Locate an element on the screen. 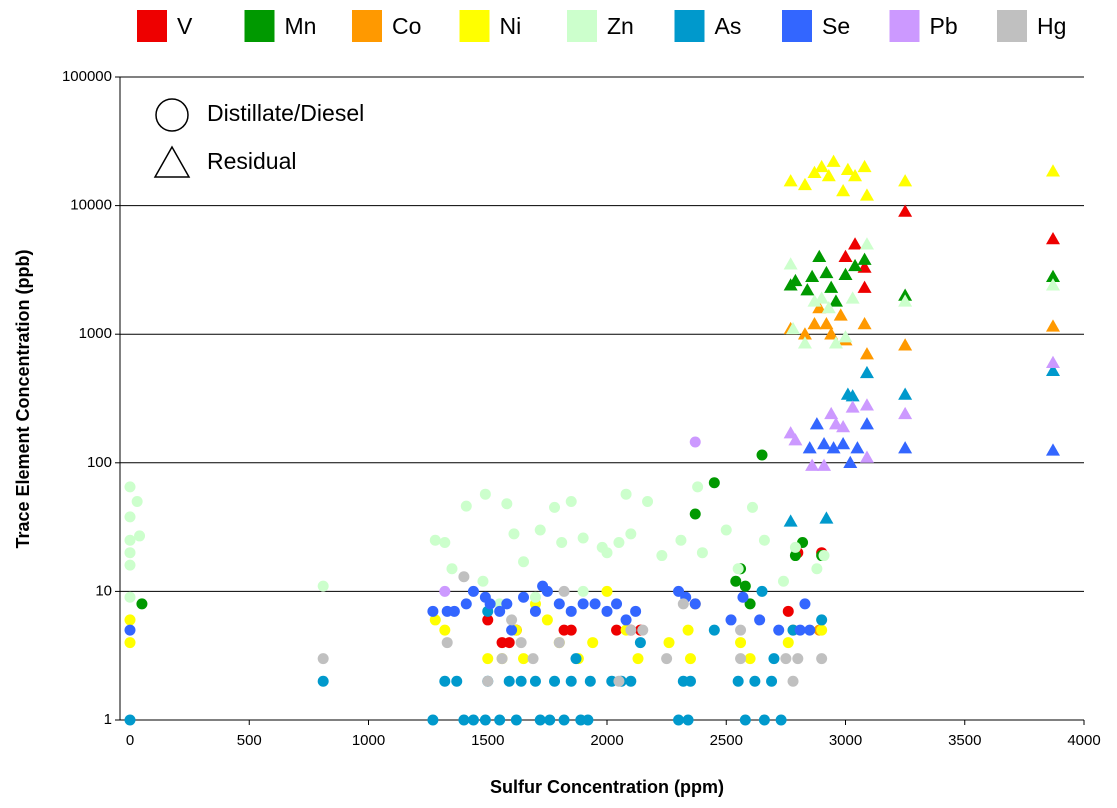 The image size is (1117, 808). x-axis-title: Sulfur Concentration (ppm) is located at coordinates (607, 787).